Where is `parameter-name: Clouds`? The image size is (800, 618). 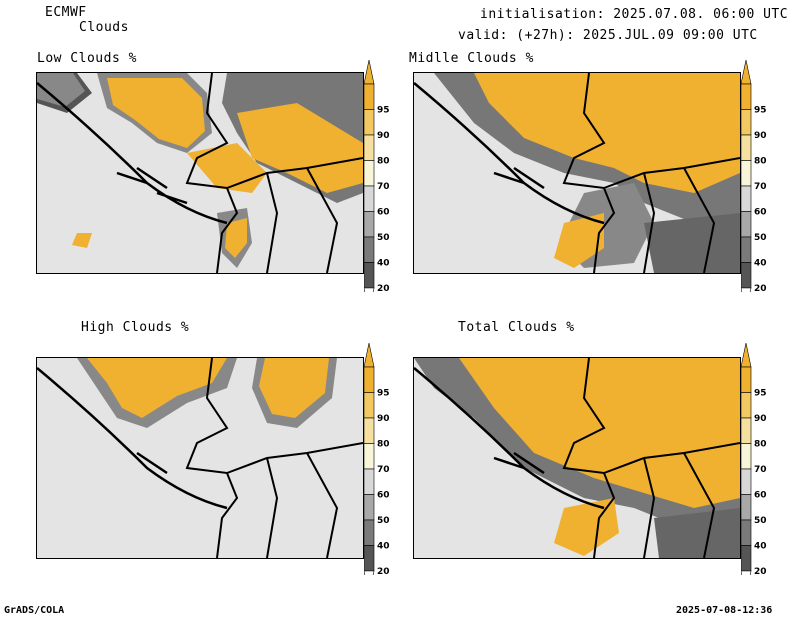
parameter-name: Clouds is located at coordinates (104, 27).